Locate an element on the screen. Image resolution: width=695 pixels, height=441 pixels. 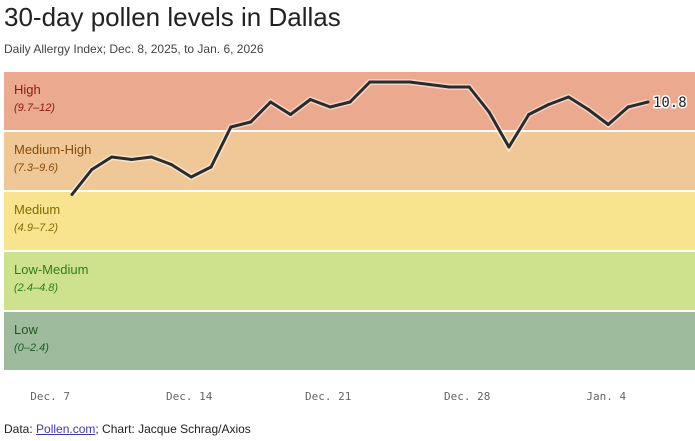
x-tick-label: Dec. 28 is located at coordinates (467, 396).